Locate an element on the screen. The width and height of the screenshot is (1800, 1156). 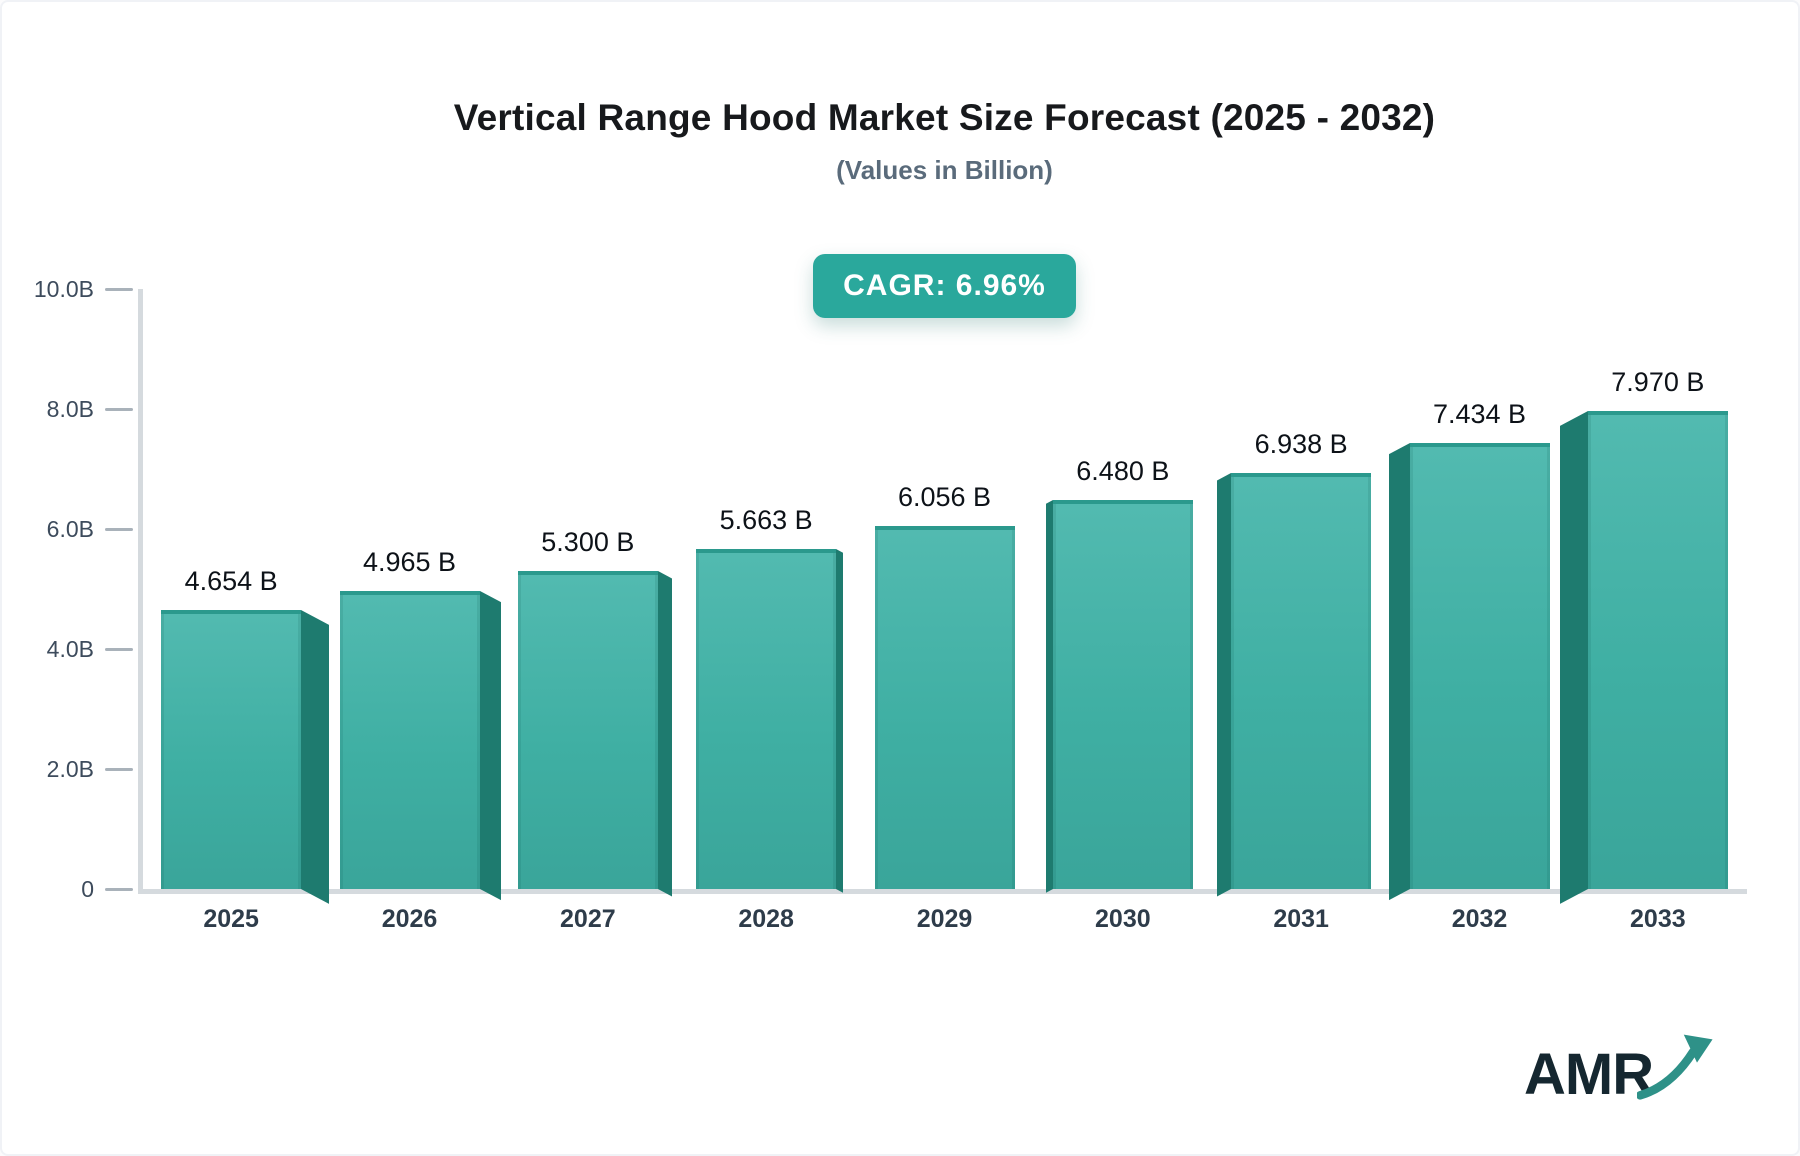
bar-2033 is located at coordinates (1643, 657).